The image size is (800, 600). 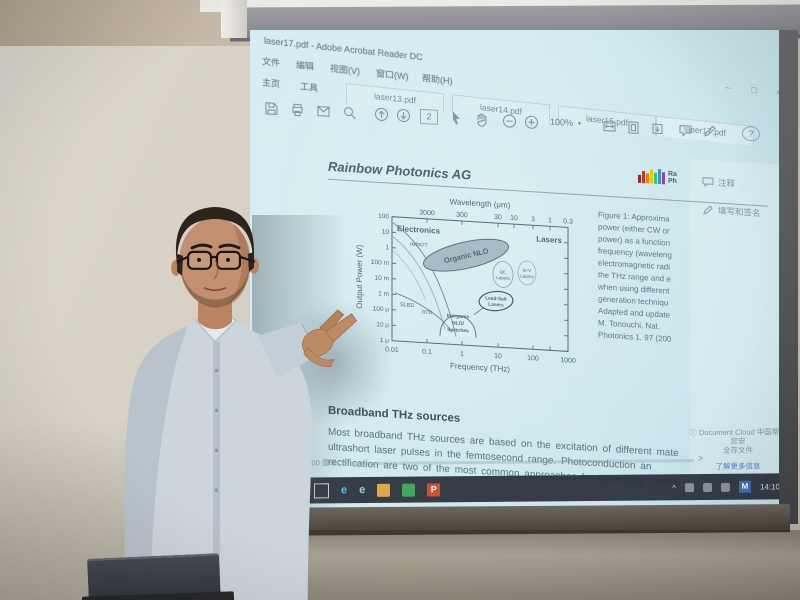 What do you see at coordinates (481, 120) in the screenshot?
I see `hand-tool-icon` at bounding box center [481, 120].